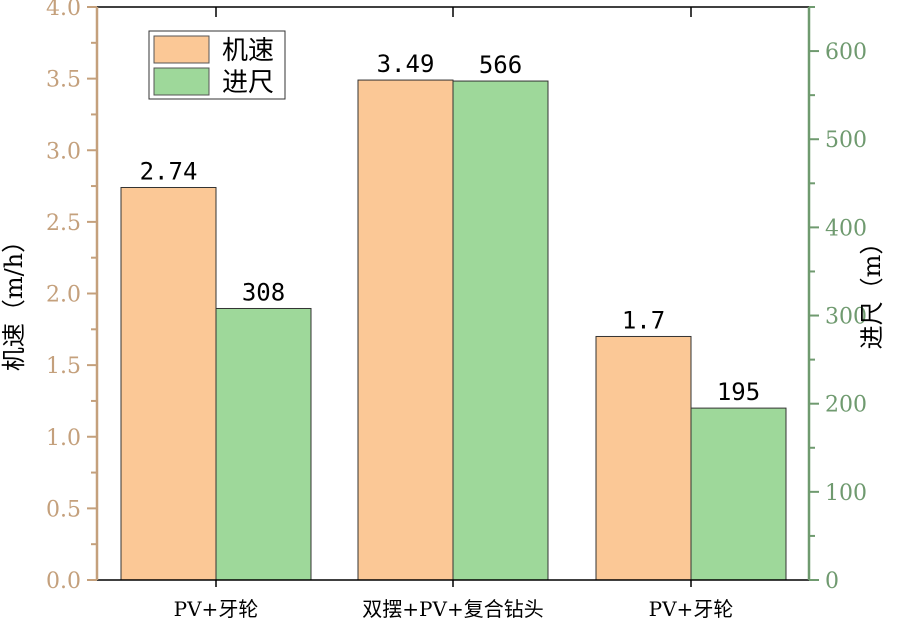  Describe the element at coordinates (63, 223) in the screenshot. I see `y-tick-label: 2.5` at that location.